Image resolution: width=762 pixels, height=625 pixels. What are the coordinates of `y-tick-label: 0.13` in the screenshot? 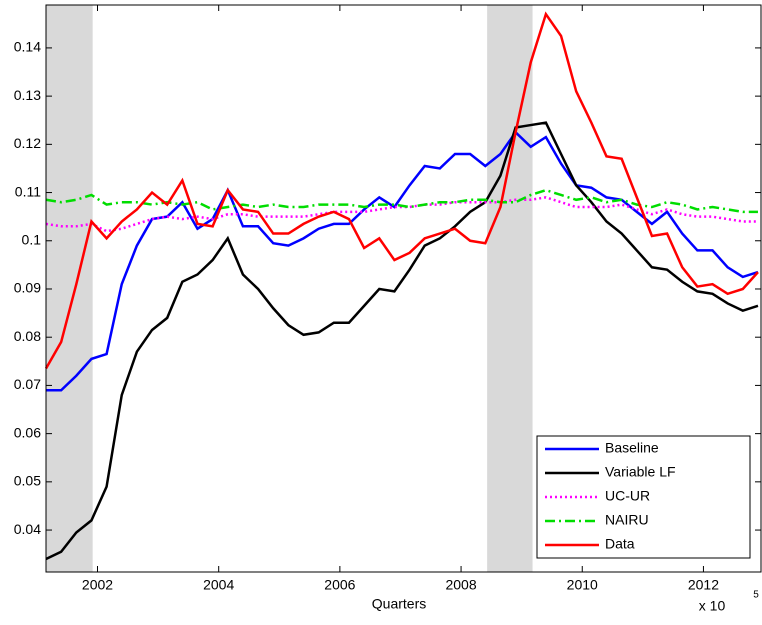 It's located at (27, 95).